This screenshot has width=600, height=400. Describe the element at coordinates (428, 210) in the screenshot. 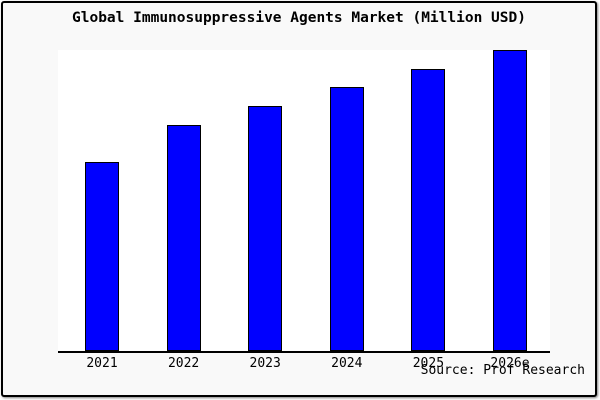

I see `bar-2025` at that location.